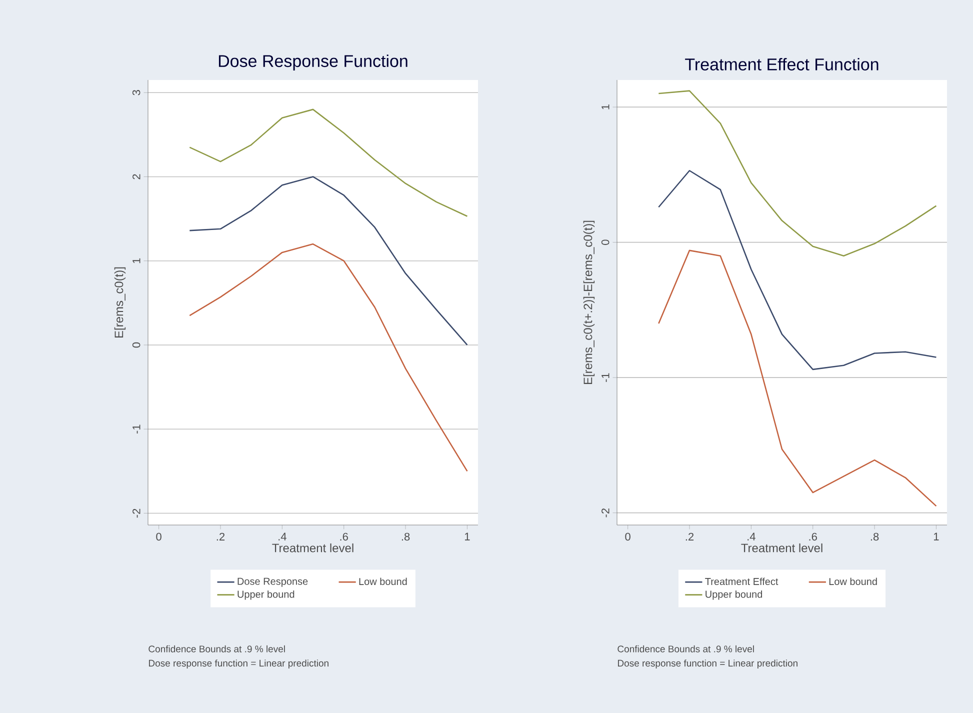  What do you see at coordinates (136, 177) in the screenshot?
I see `y-tick-label: 2` at bounding box center [136, 177].